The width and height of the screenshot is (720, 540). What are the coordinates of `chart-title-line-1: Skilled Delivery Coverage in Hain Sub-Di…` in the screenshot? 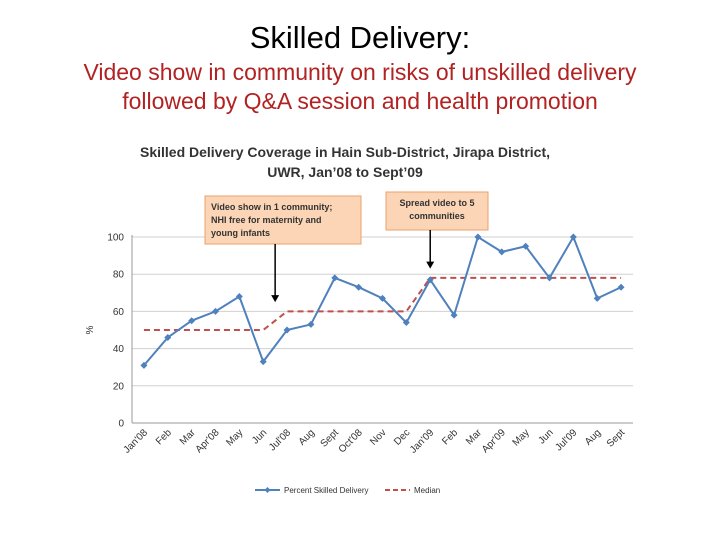 It's located at (345, 152).